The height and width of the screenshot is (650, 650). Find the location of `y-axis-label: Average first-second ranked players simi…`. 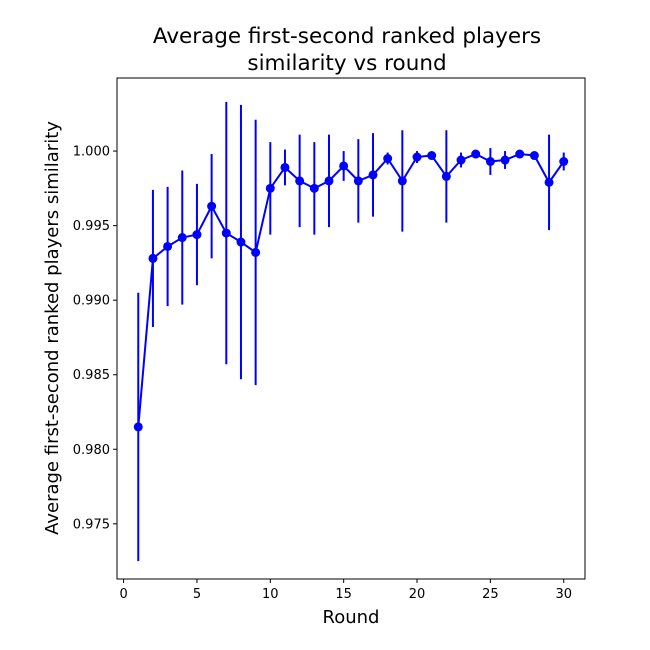

y-axis-label: Average first-second ranked players simi… is located at coordinates (52, 328).